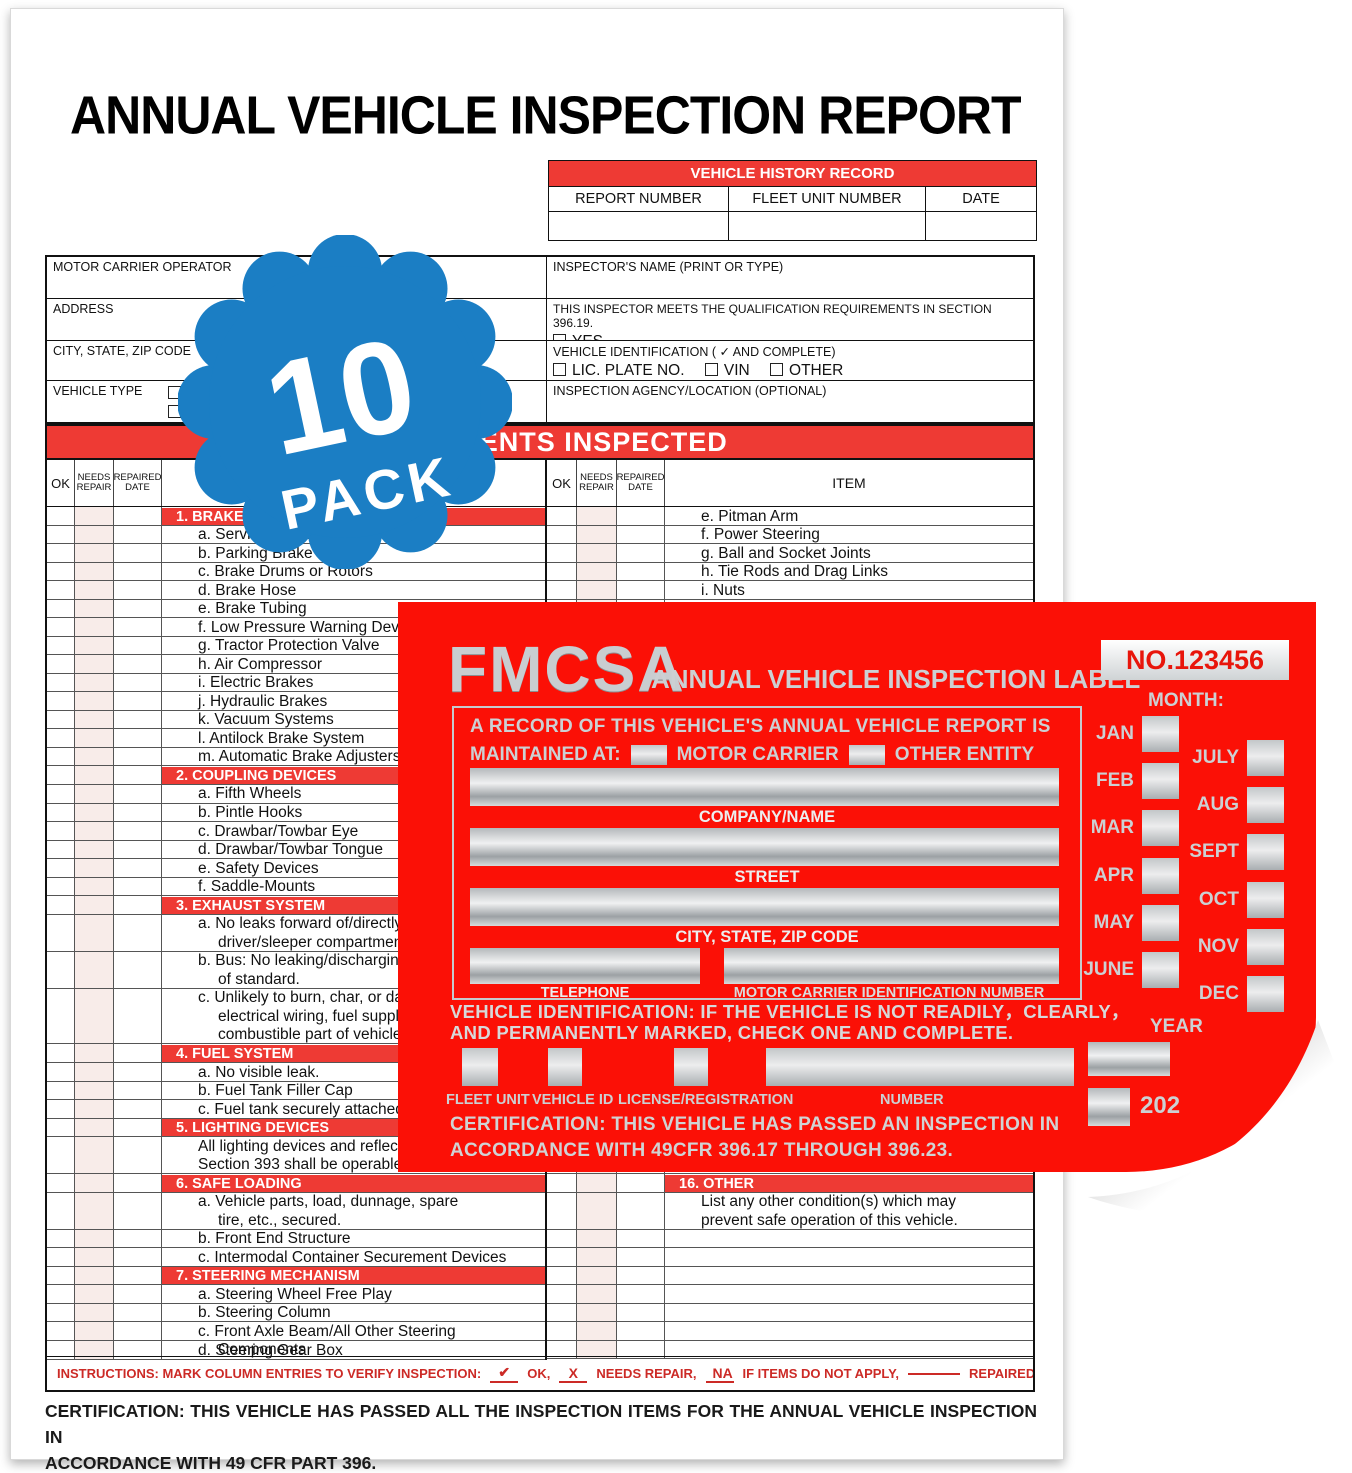 This screenshot has height=1473, width=1352. Describe the element at coordinates (565, 1067) in the screenshot. I see `vehicle-id-checkbox` at that location.